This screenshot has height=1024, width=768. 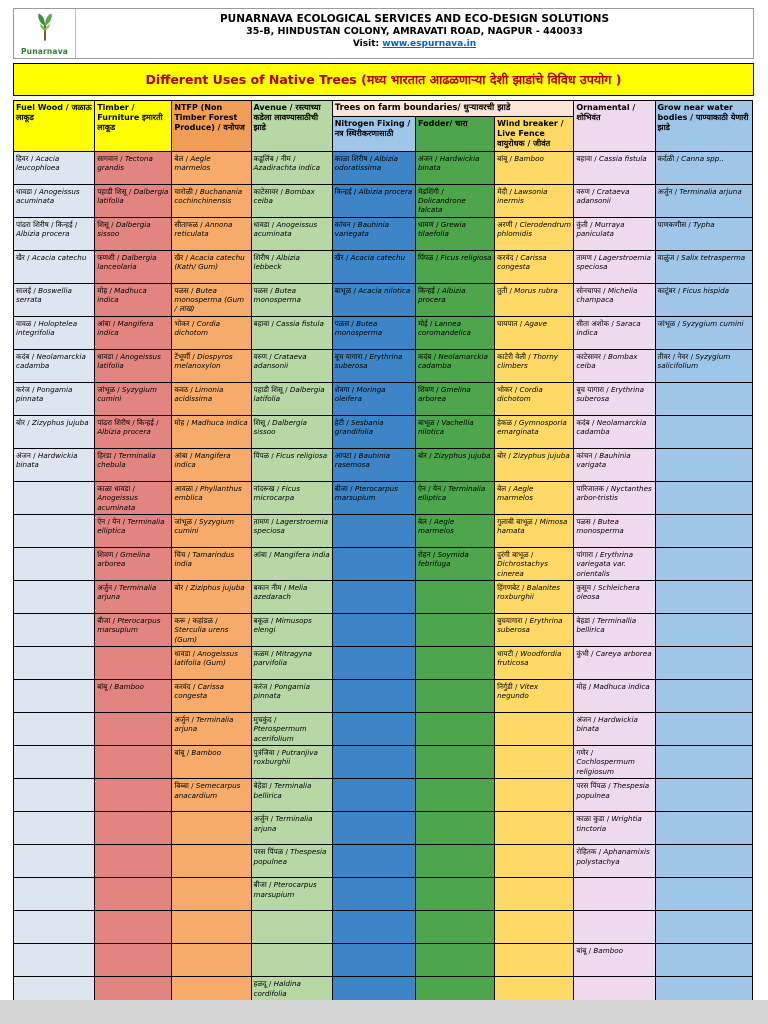 What do you see at coordinates (133, 167) in the screenshot?
I see `tree-cell-timber: सागवान / Tectona grandis` at bounding box center [133, 167].